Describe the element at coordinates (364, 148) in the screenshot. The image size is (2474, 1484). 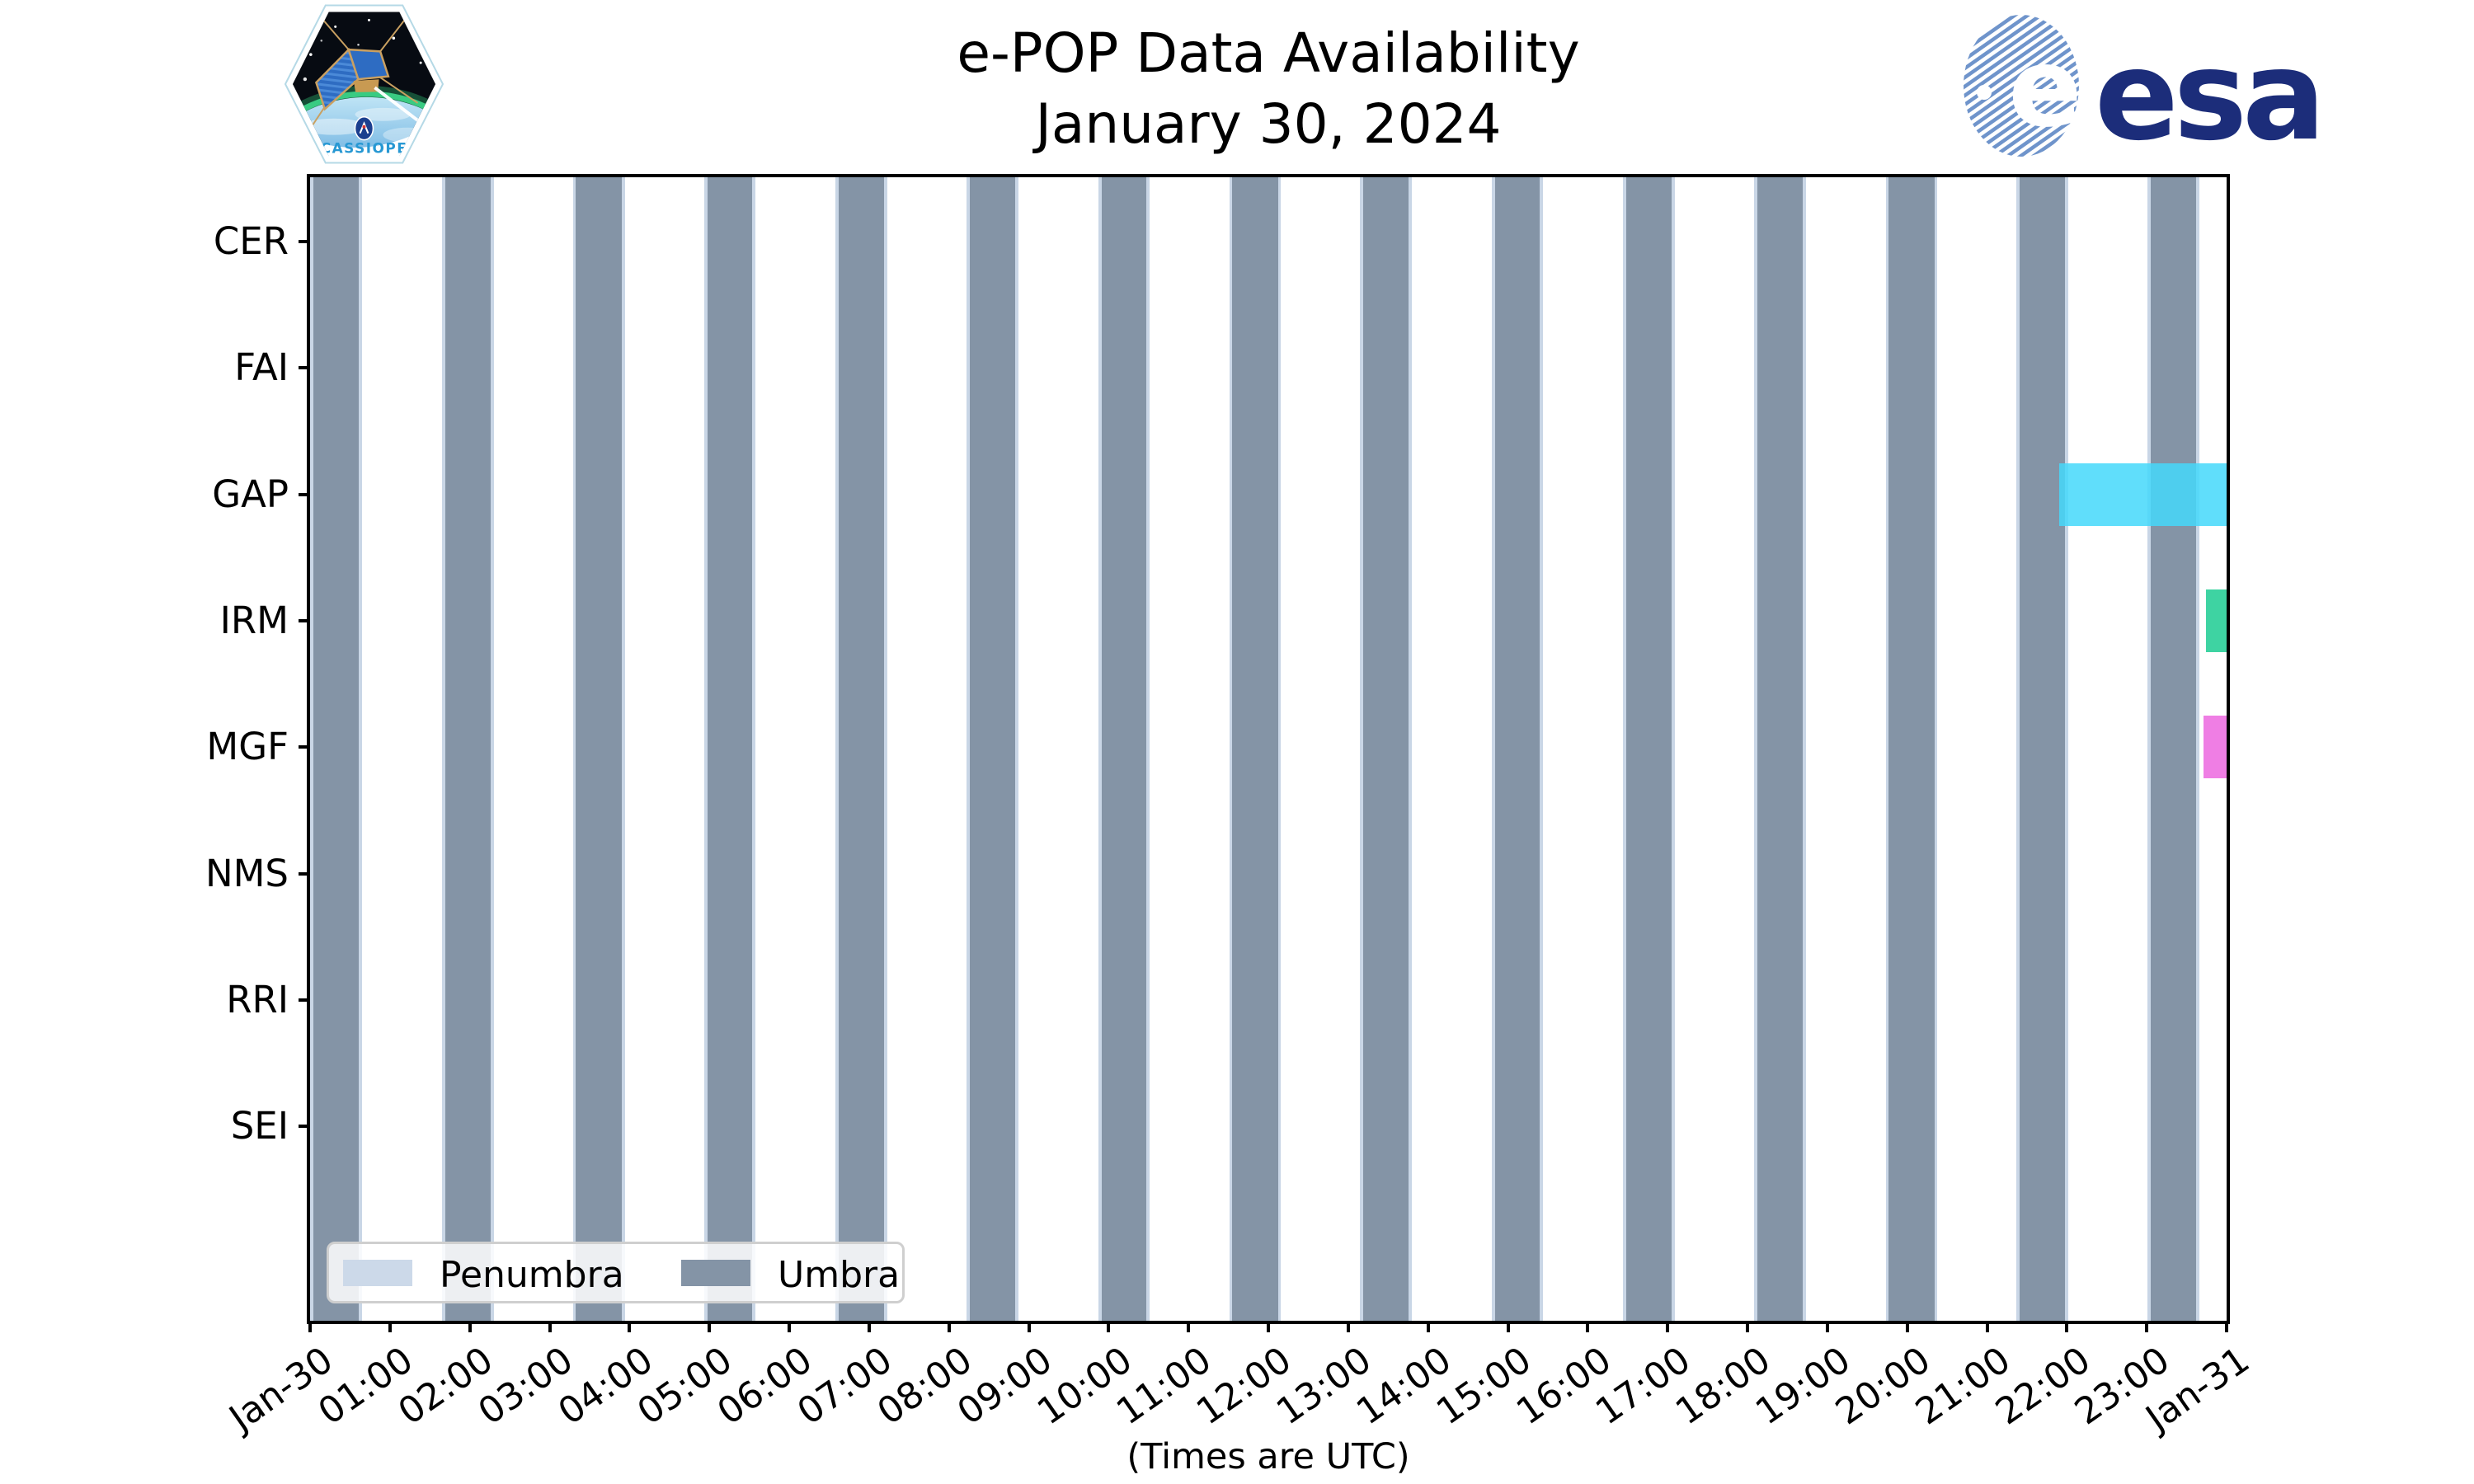
I see `cassiope-patch-label: CASSIOPE` at that location.